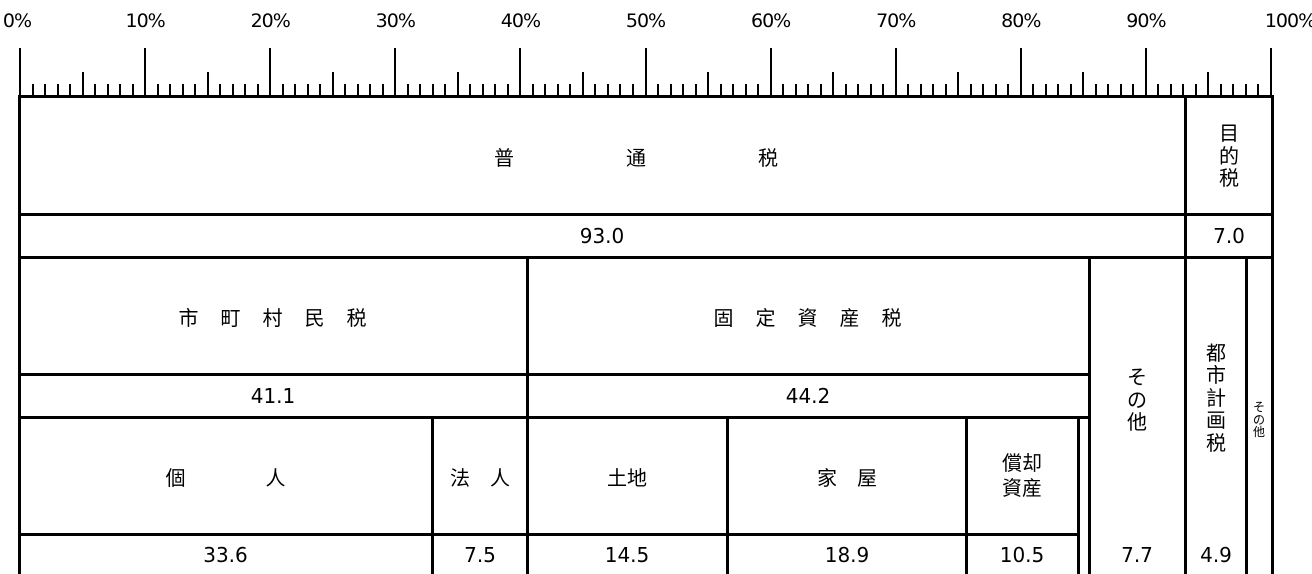 The width and height of the screenshot is (1312, 574). I want to click on axis-tick-label: 0%, so click(17, 21).